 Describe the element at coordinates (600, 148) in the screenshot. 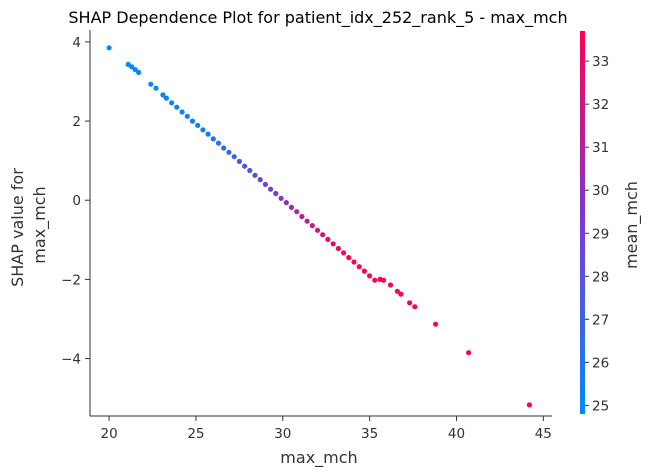

I see `colorbar-tick-label: 31` at that location.